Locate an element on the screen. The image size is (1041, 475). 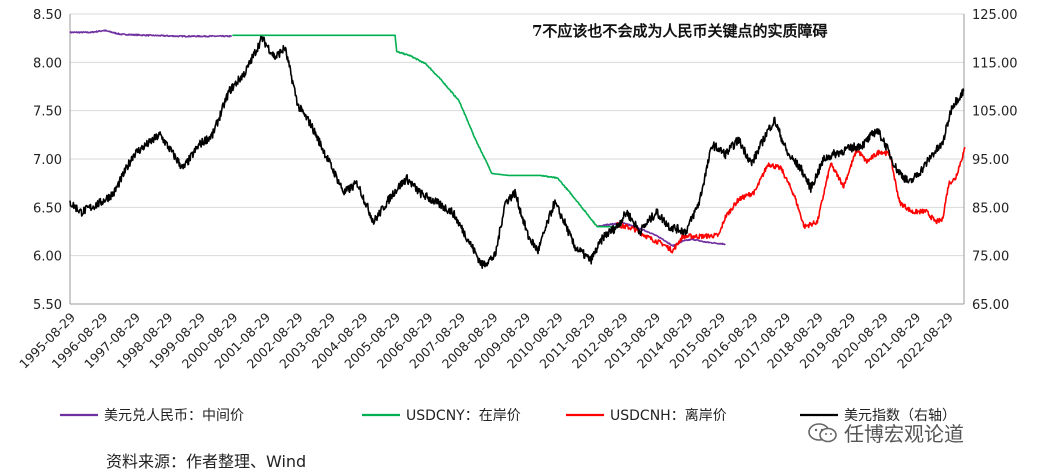
watermark: 任博宏观论道 is located at coordinates (886, 432).